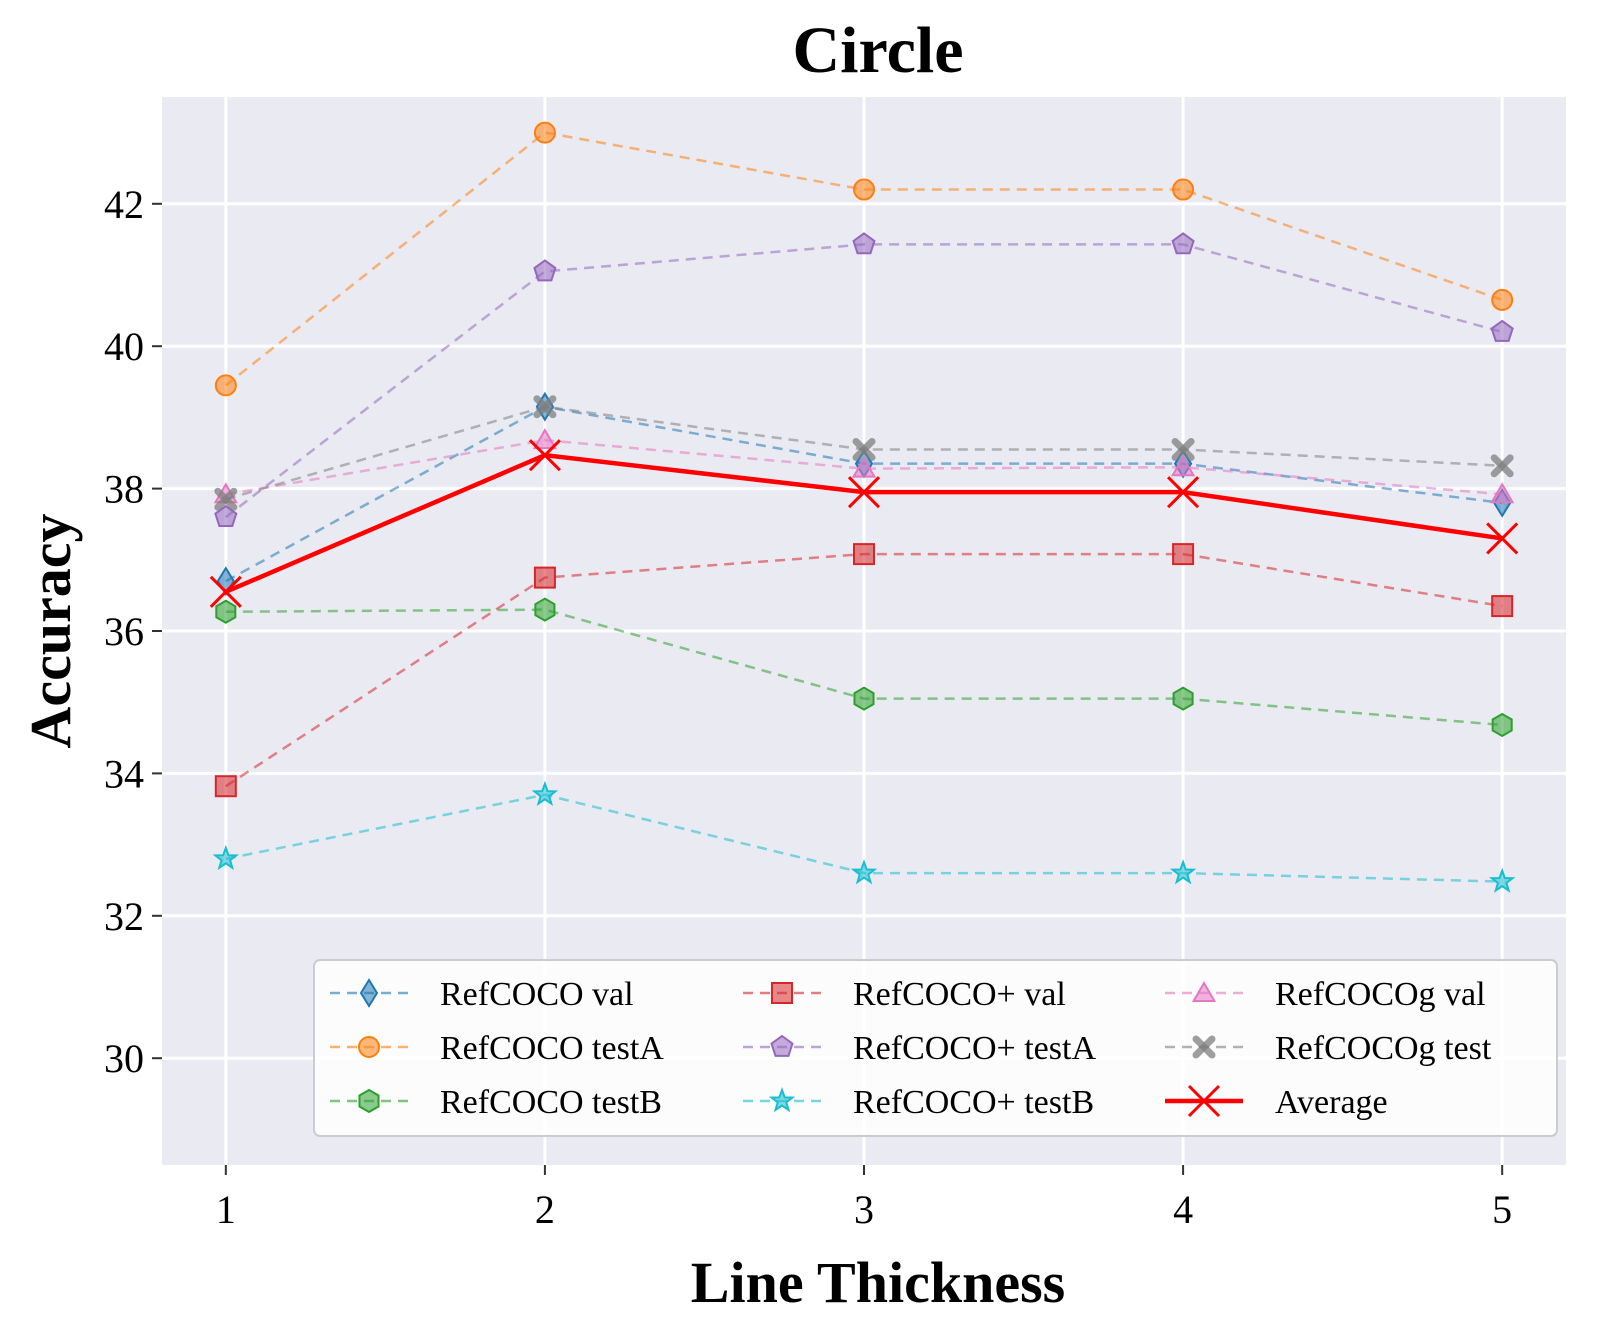  Describe the element at coordinates (124, 631) in the screenshot. I see `y-tick-label: 36` at that location.